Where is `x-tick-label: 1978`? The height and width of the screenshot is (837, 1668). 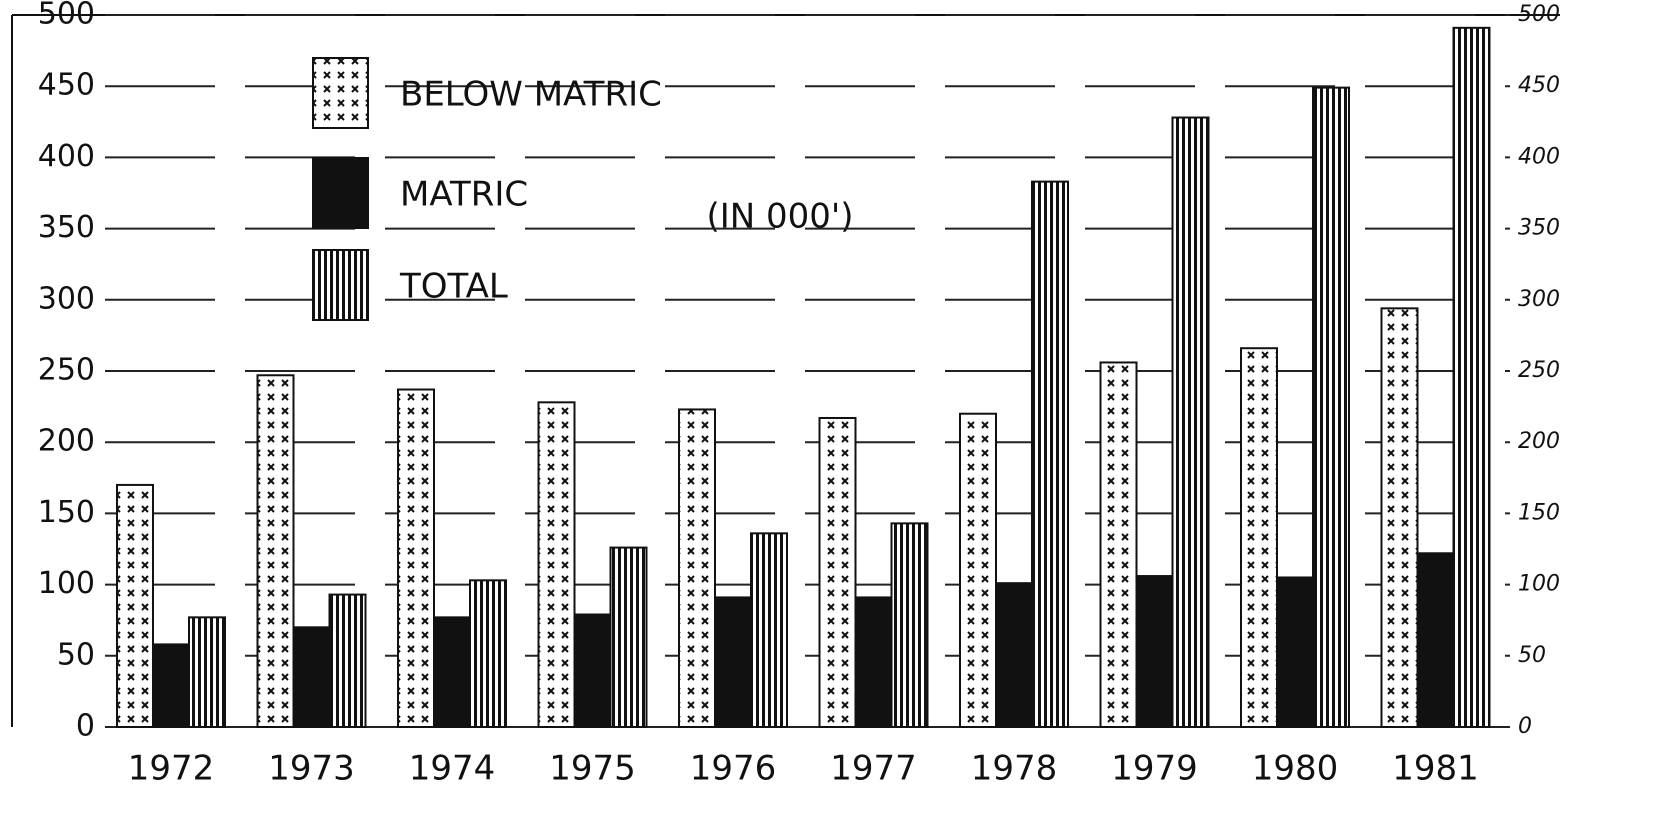
x-tick-label: 1978 is located at coordinates (1014, 769).